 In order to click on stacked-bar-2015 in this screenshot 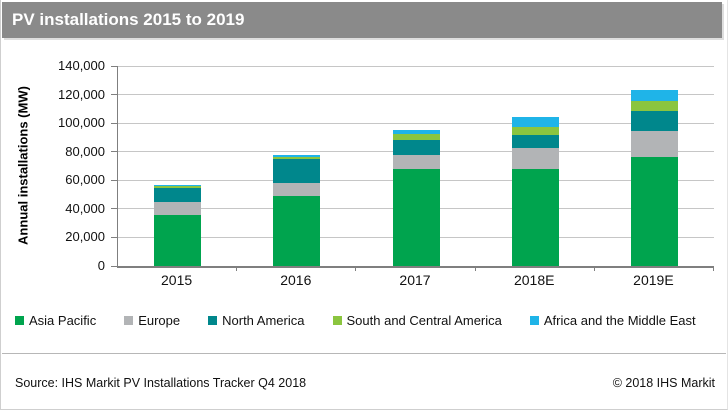, I will do `click(178, 225)`.